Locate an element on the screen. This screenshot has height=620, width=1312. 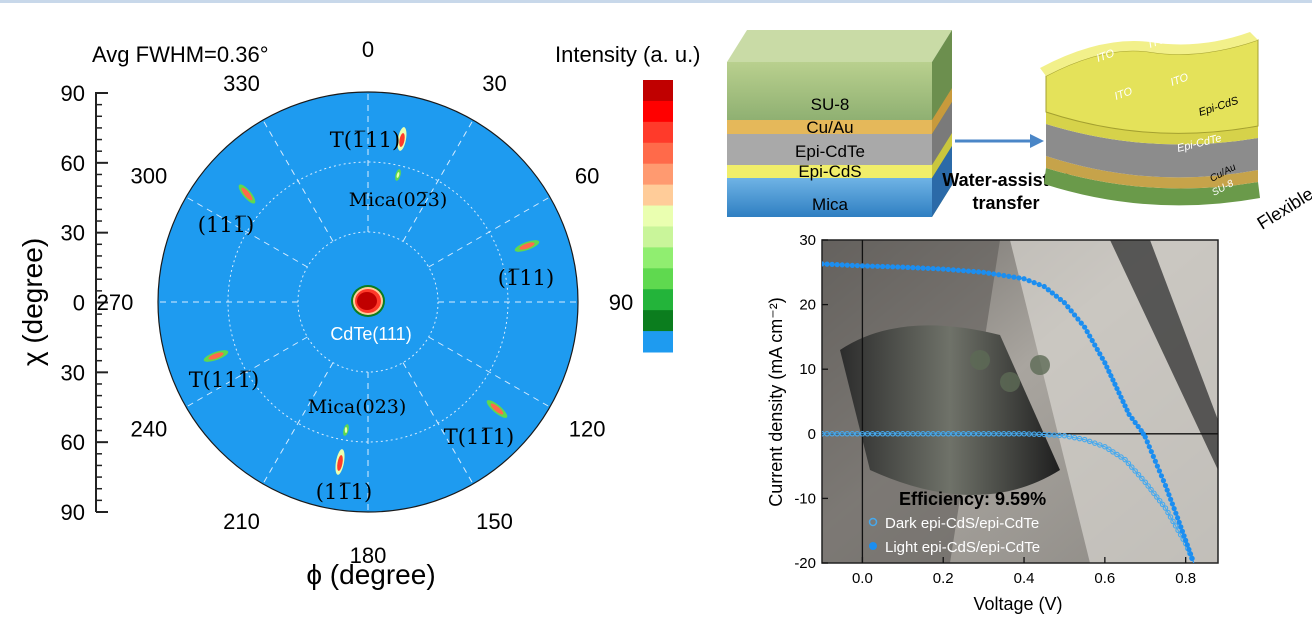
flexible-label: Flexible is located at coordinates (1283, 209).